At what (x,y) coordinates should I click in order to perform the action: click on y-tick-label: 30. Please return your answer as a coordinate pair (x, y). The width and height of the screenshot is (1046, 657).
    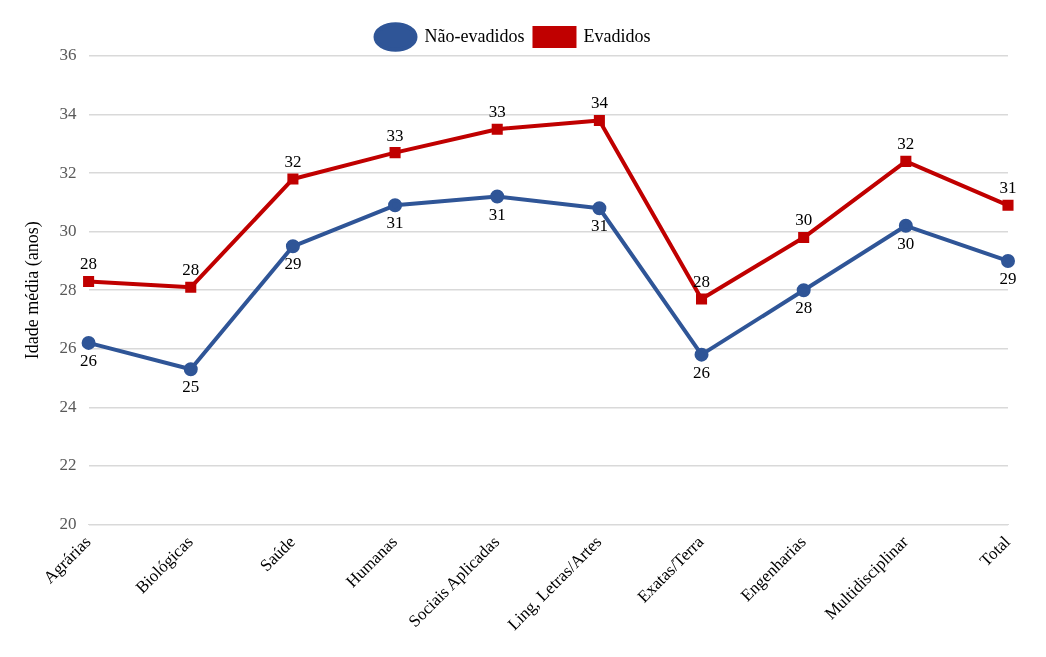
    Looking at the image, I should click on (68, 231).